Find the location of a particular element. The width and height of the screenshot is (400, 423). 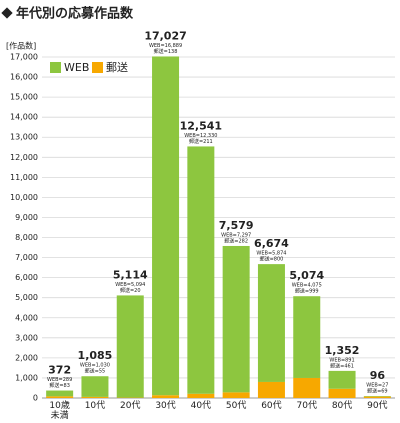

y-tick-label: 1,000 is located at coordinates (26, 377).